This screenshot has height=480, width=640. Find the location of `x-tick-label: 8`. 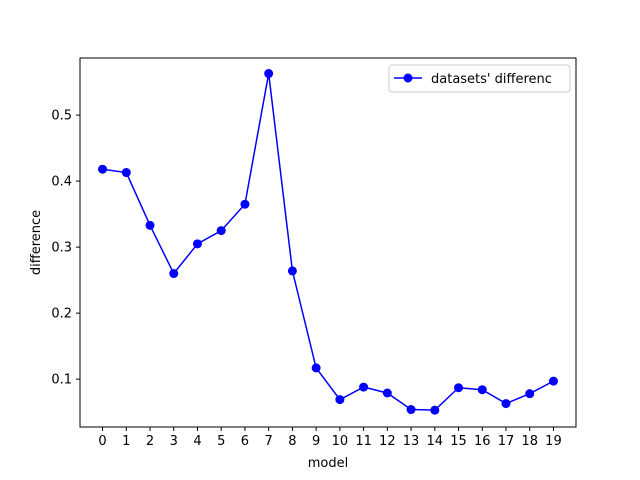

x-tick-label: 8 is located at coordinates (292, 441).